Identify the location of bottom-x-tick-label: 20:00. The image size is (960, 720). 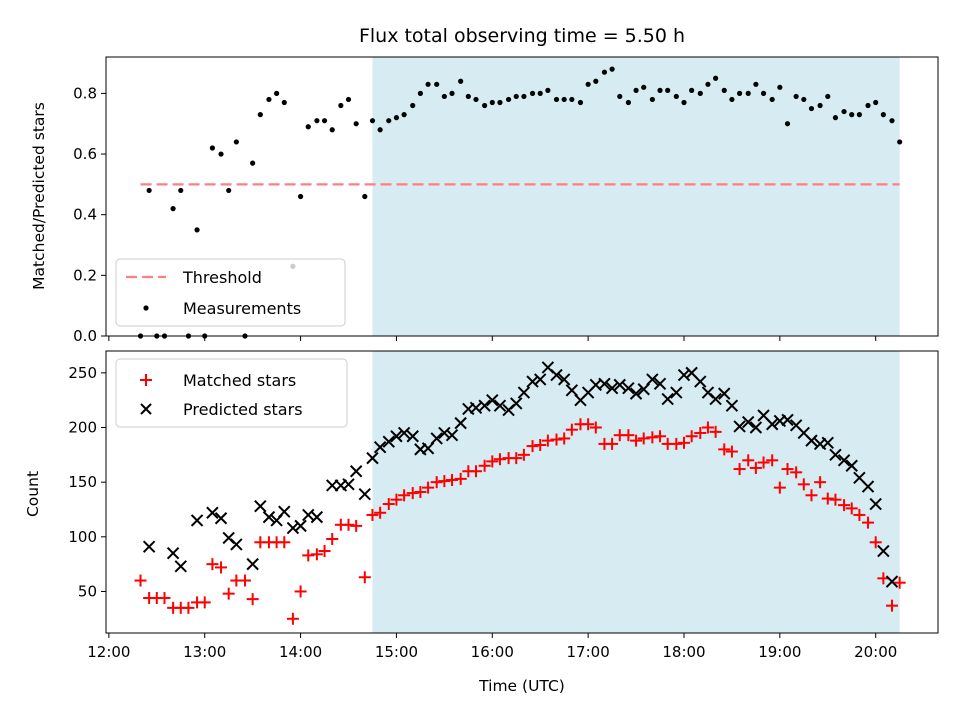
(875, 652).